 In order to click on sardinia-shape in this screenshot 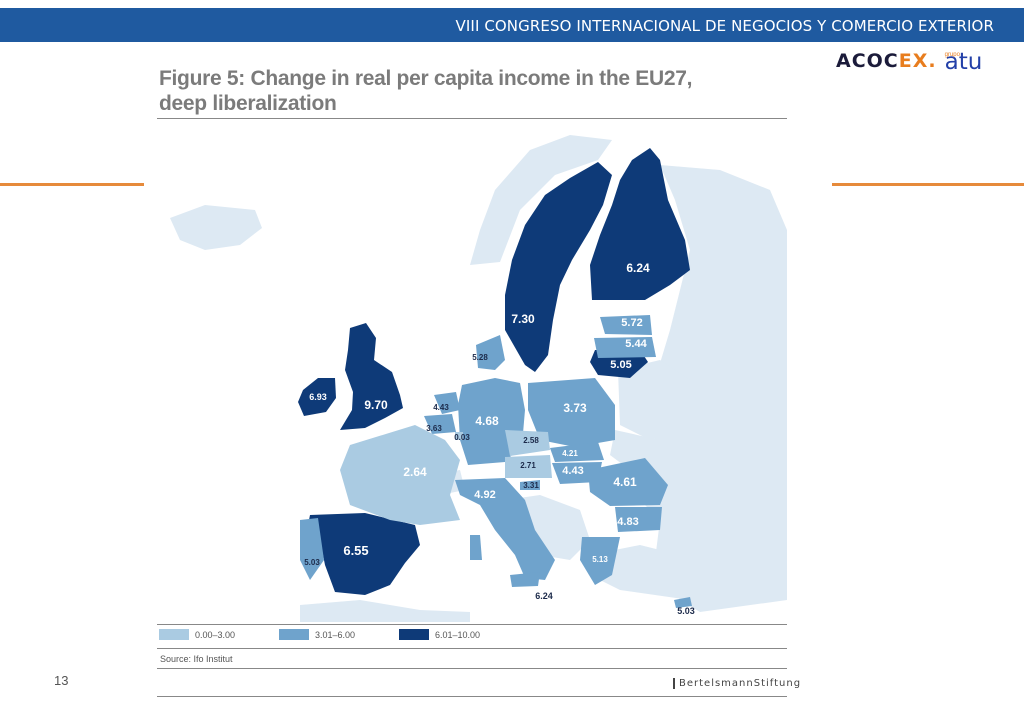, I will do `click(476, 547)`.